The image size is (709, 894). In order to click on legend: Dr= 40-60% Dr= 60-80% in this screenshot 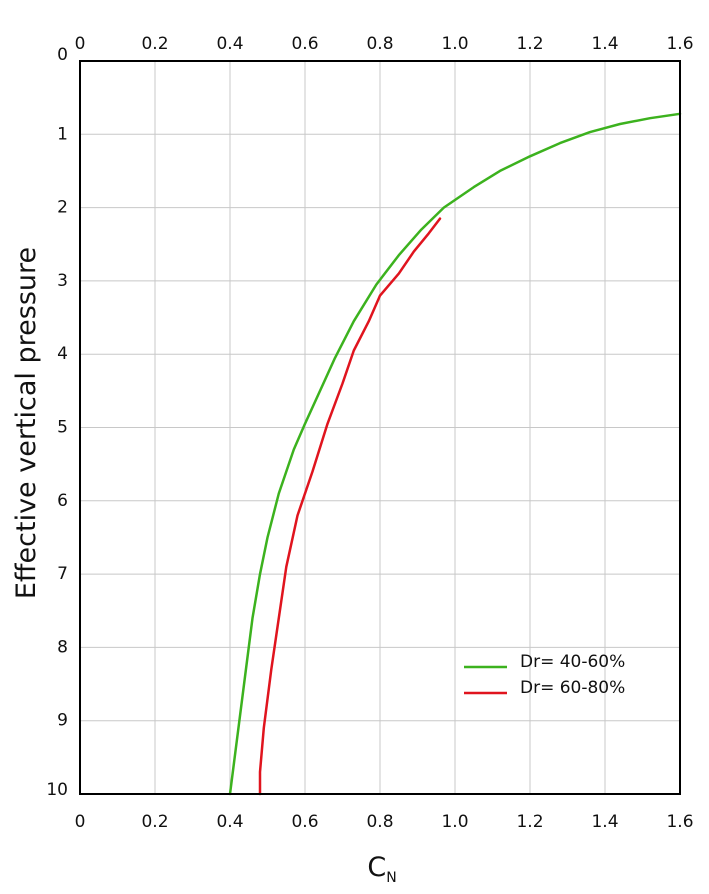, I will do `click(544, 675)`.